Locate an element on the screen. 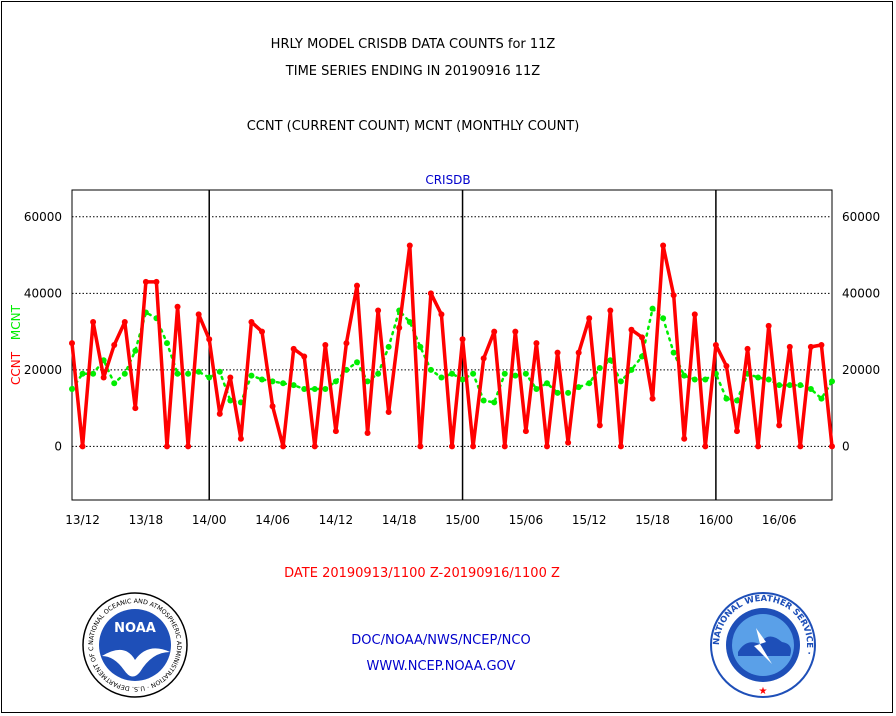 The width and height of the screenshot is (896, 716). y-label-mcnt: MCNT is located at coordinates (16, 322).